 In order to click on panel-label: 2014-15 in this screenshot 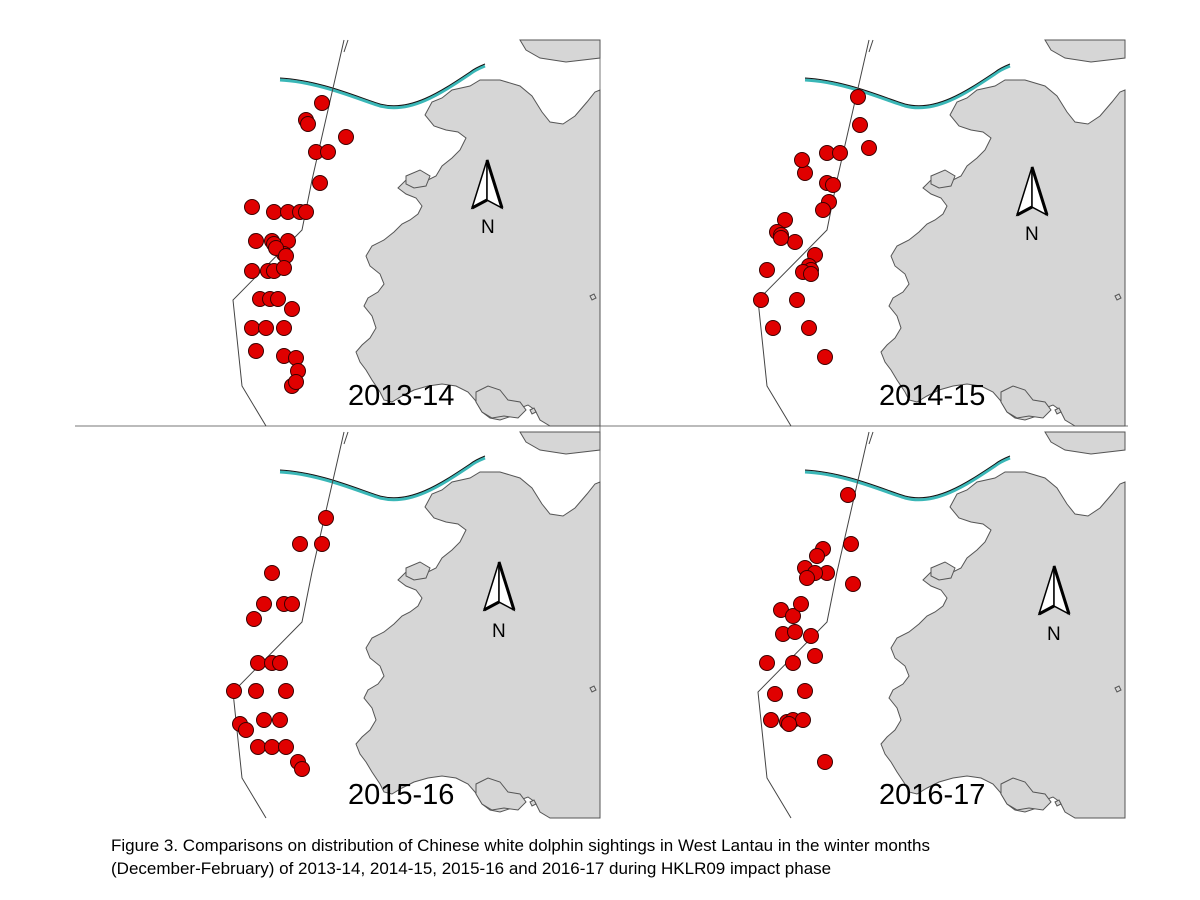, I will do `click(932, 396)`.